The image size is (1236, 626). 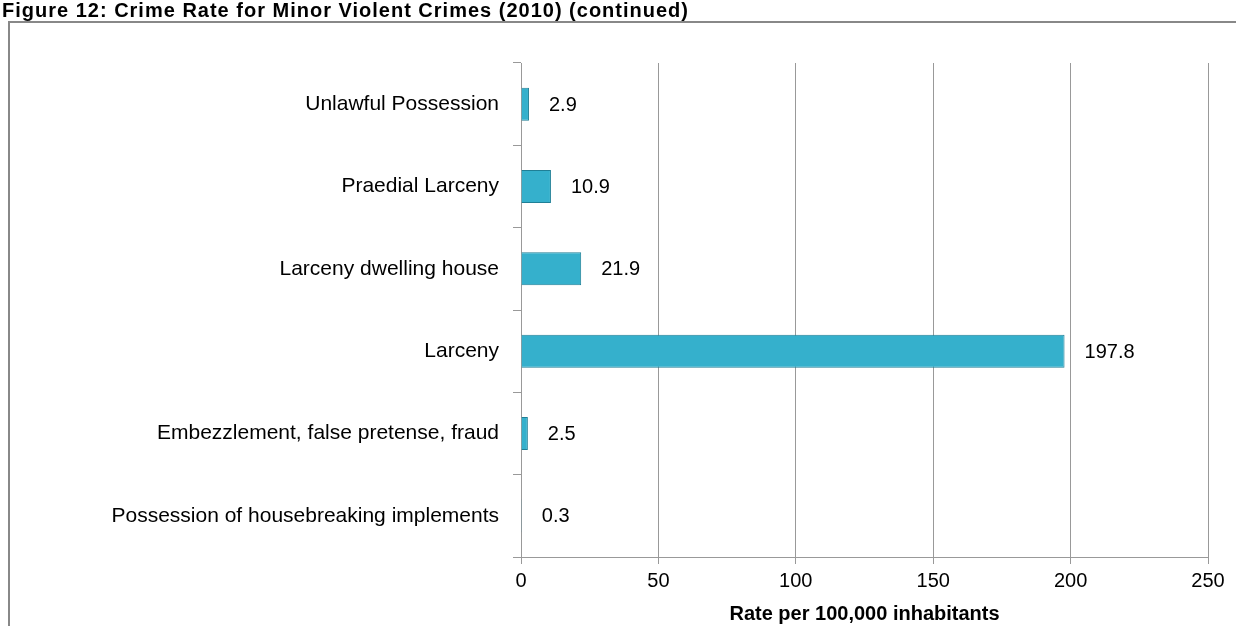 I want to click on x-tick-label: 50, so click(x=658, y=579).